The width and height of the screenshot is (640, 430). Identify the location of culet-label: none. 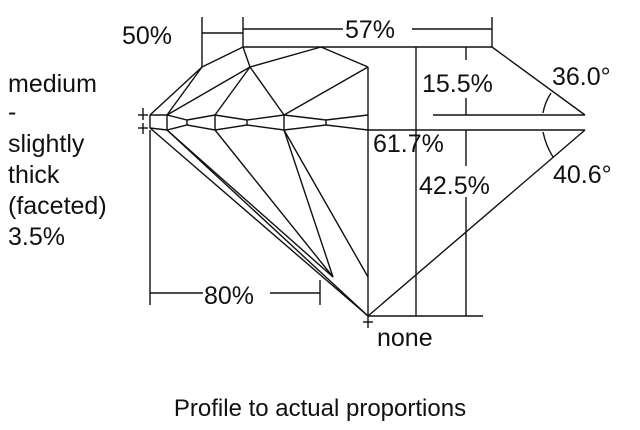
(405, 338).